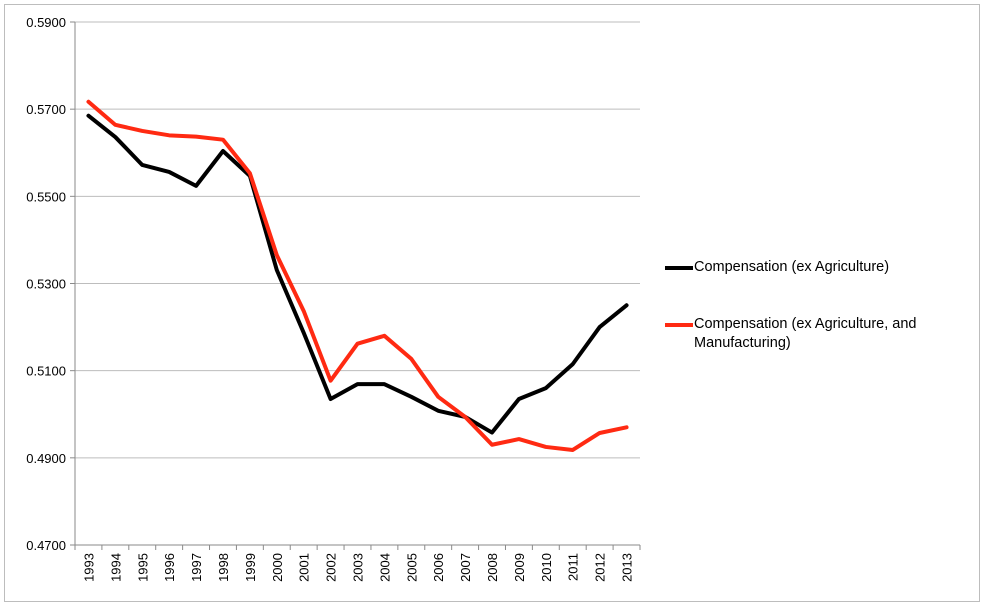 The width and height of the screenshot is (985, 607). Describe the element at coordinates (46, 22) in the screenshot. I see `y-tick-label: 0.5900` at that location.